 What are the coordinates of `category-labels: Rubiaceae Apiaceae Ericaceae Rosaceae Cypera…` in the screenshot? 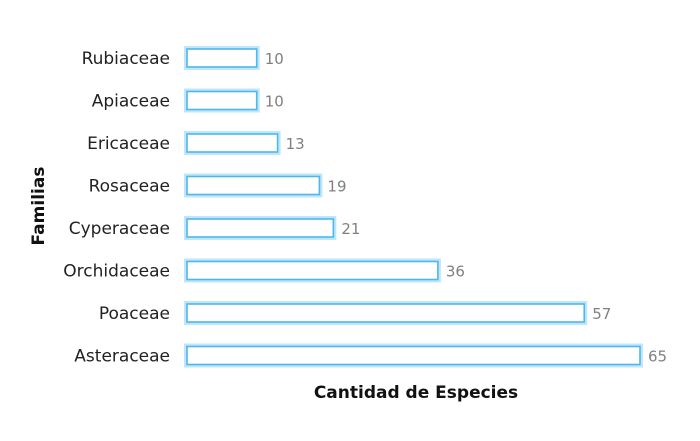 It's located at (116, 208).